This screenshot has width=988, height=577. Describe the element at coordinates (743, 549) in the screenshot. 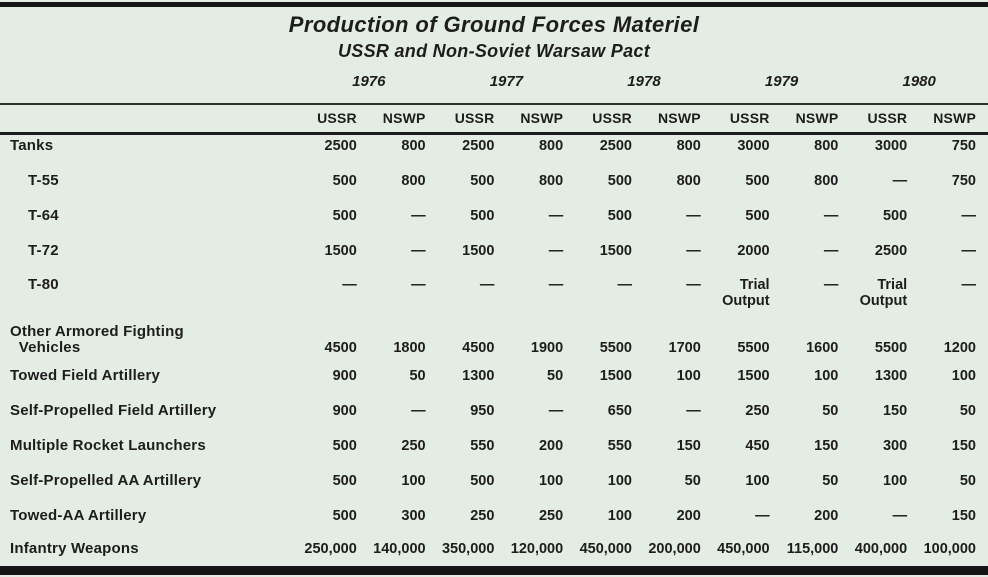

I see `value-cell: 450,000` at that location.